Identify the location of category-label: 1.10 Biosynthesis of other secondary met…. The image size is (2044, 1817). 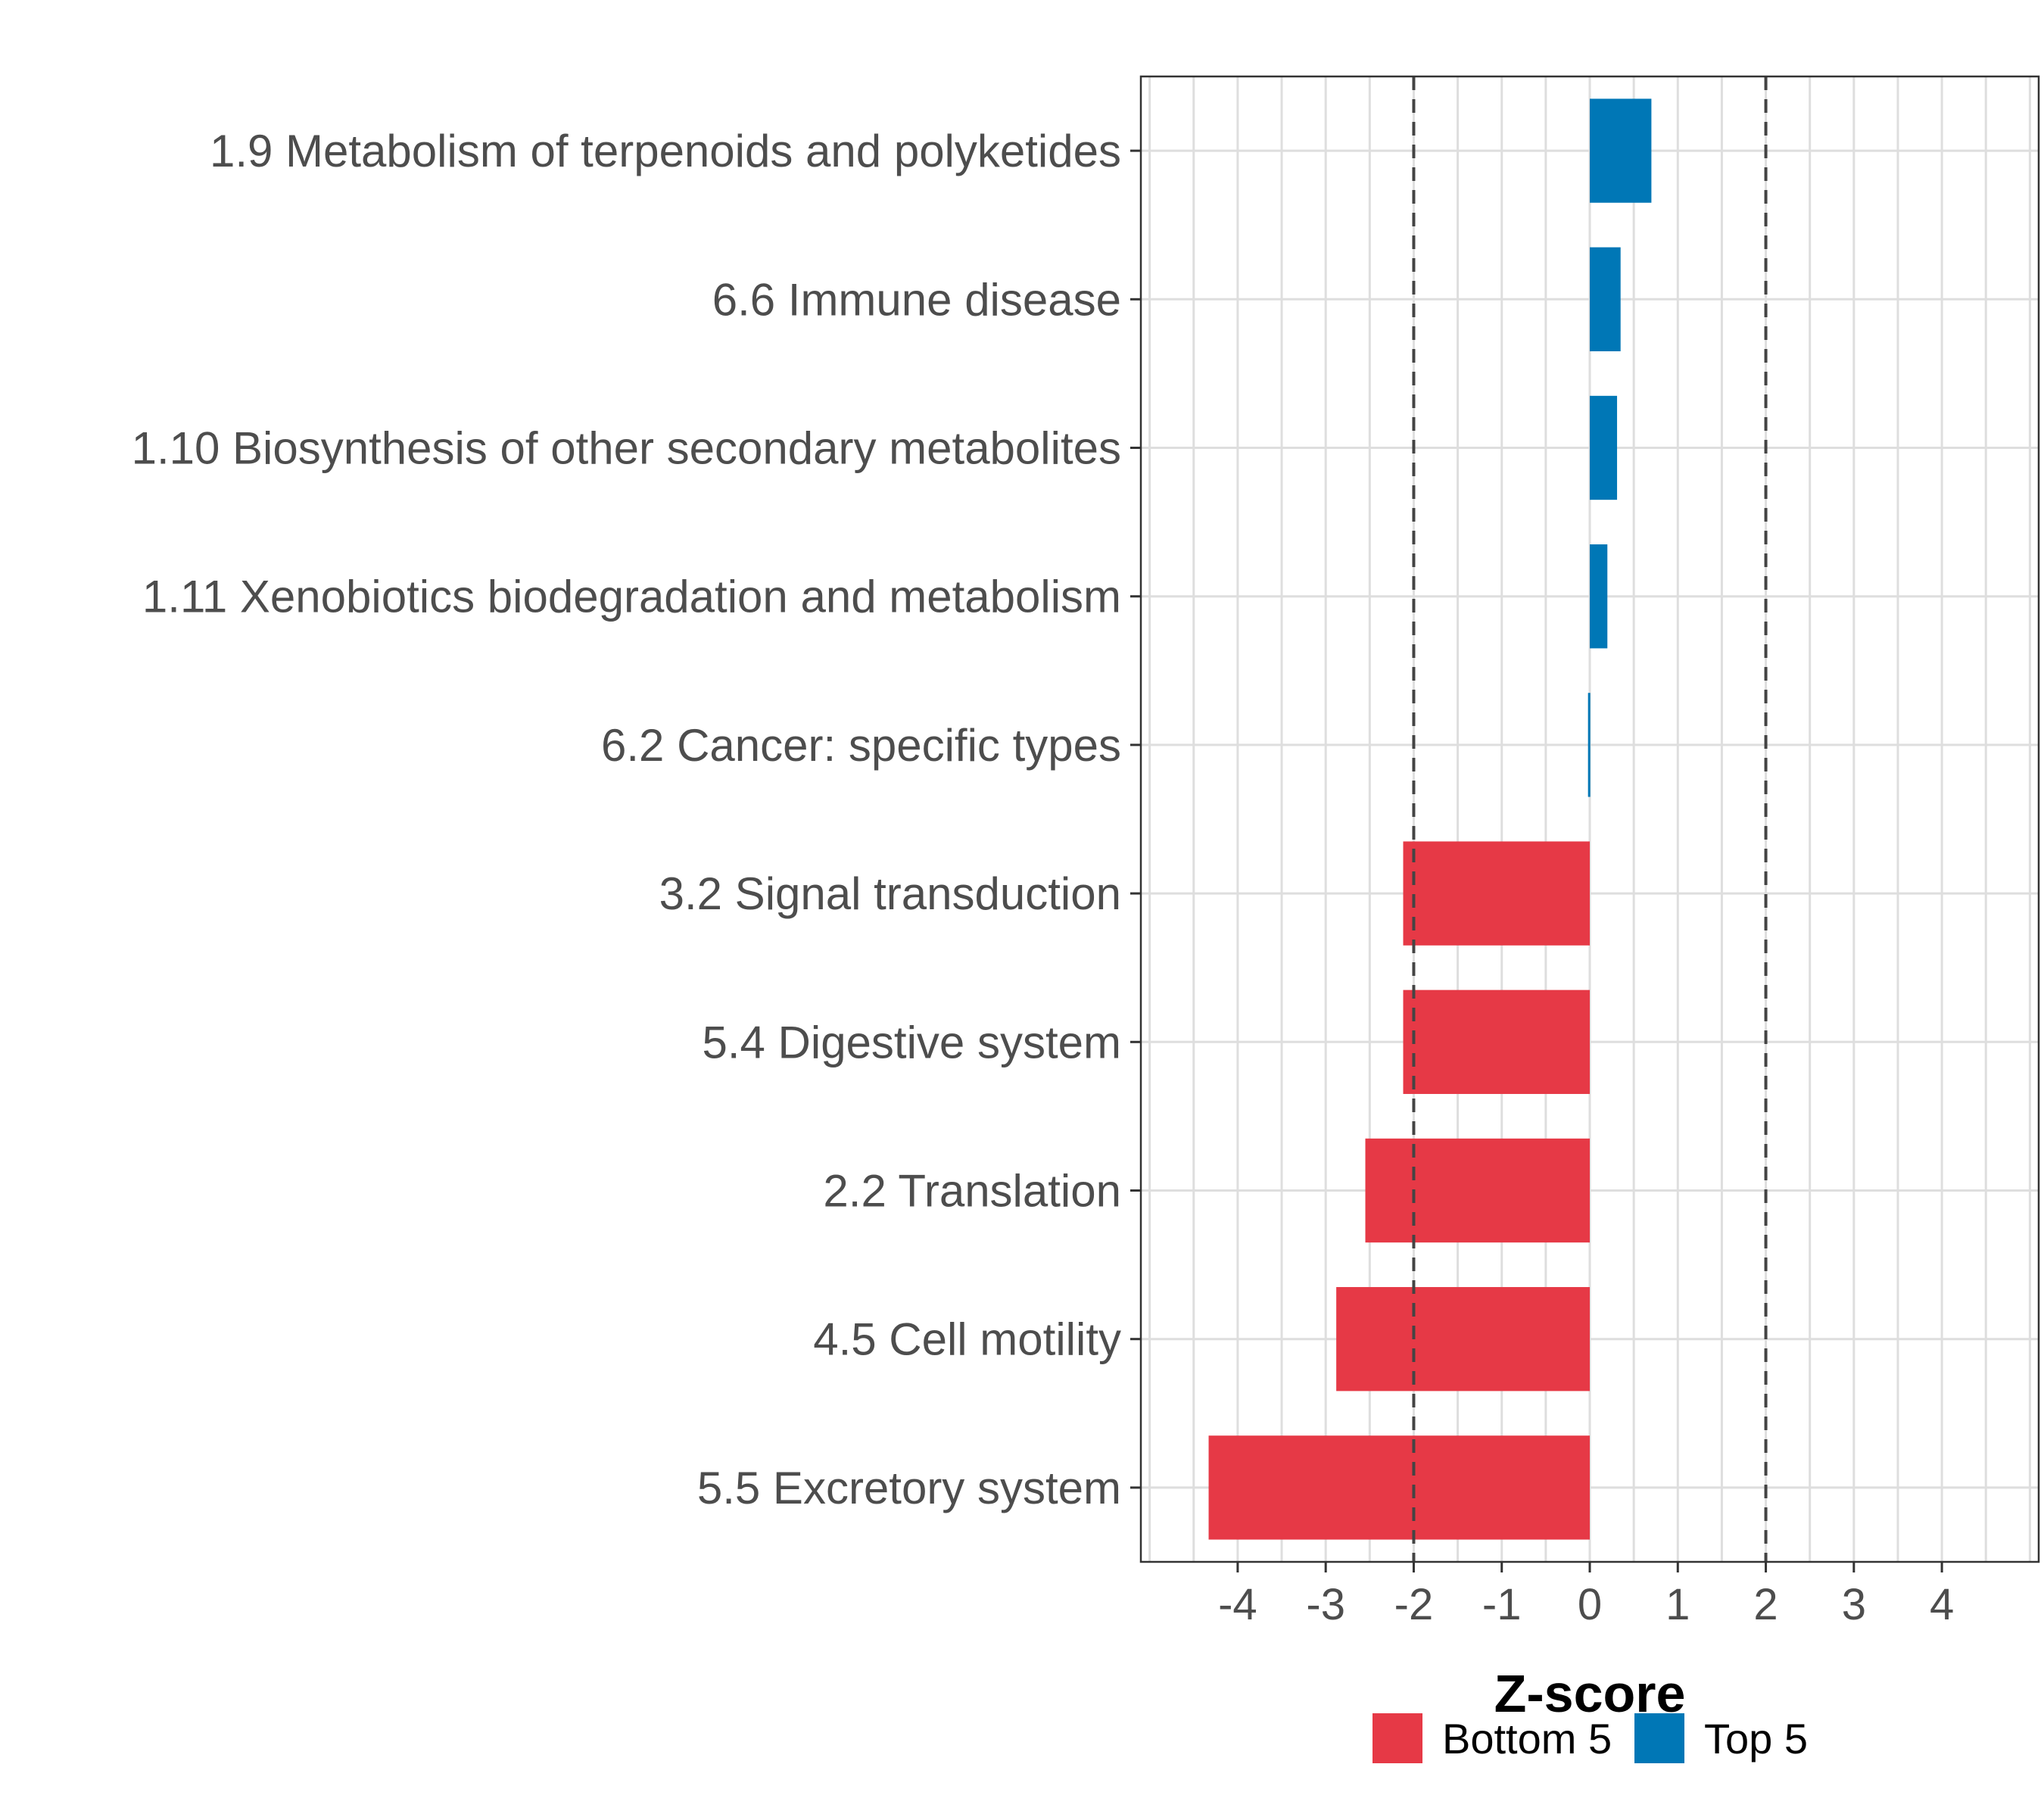
(626, 448).